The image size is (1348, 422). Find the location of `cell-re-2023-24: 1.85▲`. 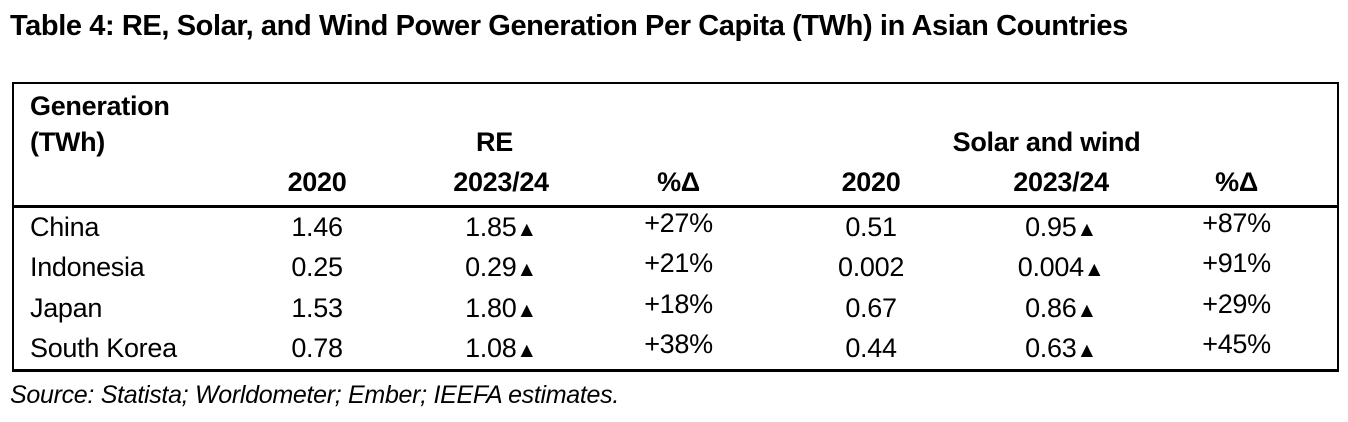

cell-re-2023-24: 1.85▲ is located at coordinates (501, 226).